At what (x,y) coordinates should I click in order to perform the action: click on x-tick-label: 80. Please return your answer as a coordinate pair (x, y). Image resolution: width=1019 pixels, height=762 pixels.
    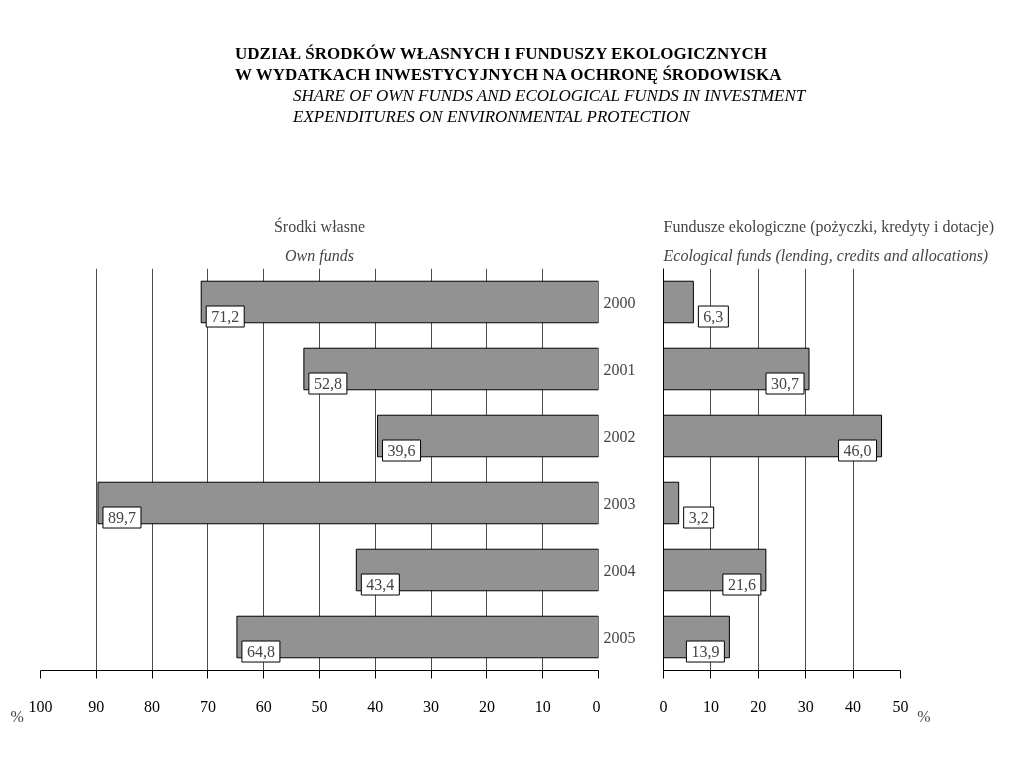
    Looking at the image, I should click on (152, 706).